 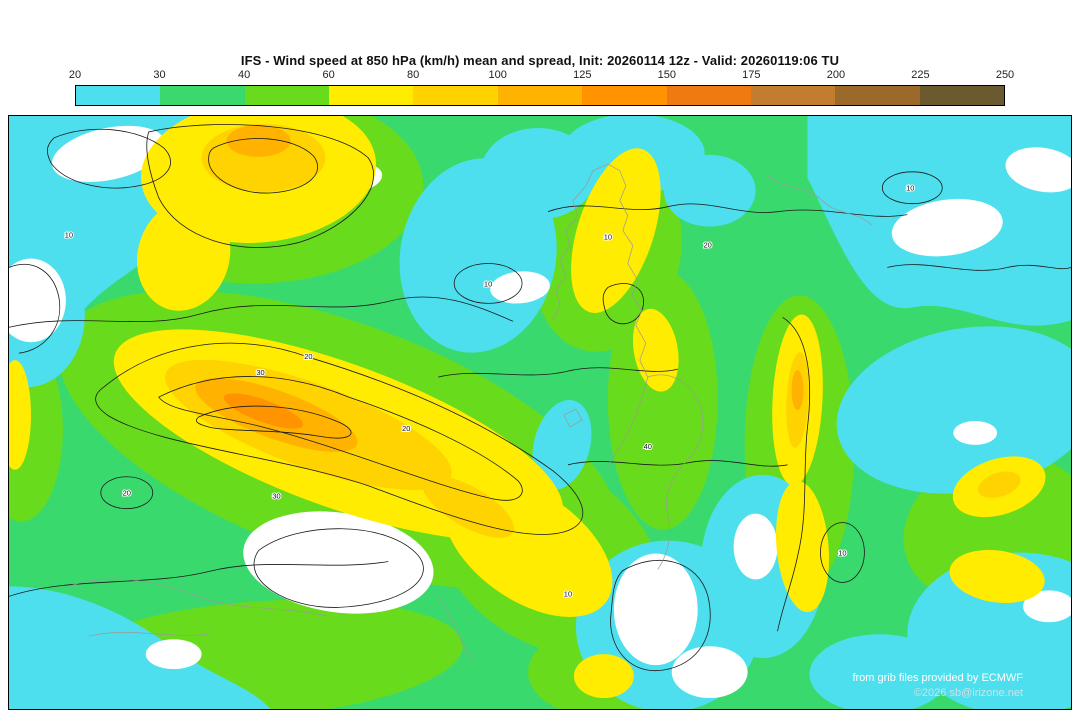 I want to click on colorbar-tick-label: 200, so click(x=836, y=75).